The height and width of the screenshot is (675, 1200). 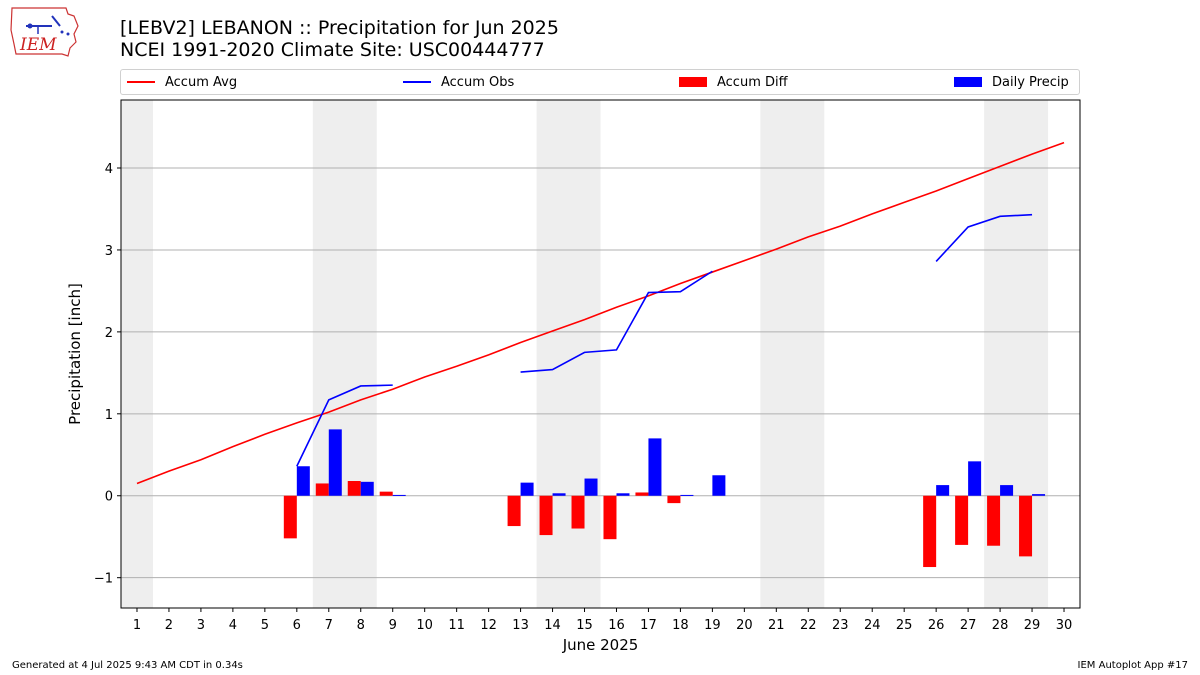 What do you see at coordinates (1132, 665) in the screenshot?
I see `footer-app: IEM Autoplot App #17` at bounding box center [1132, 665].